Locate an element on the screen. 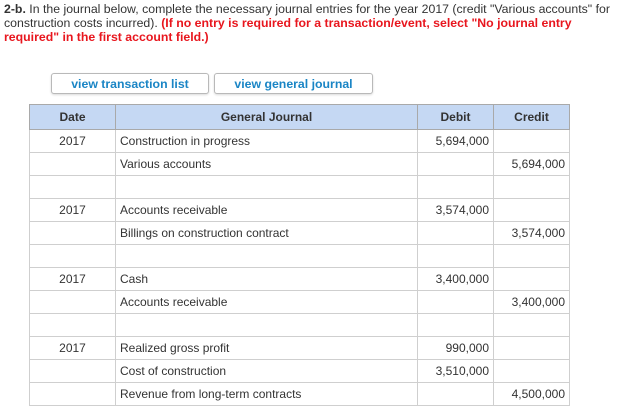 This screenshot has width=619, height=416. credit-cell: 4,500,000 is located at coordinates (531, 394).